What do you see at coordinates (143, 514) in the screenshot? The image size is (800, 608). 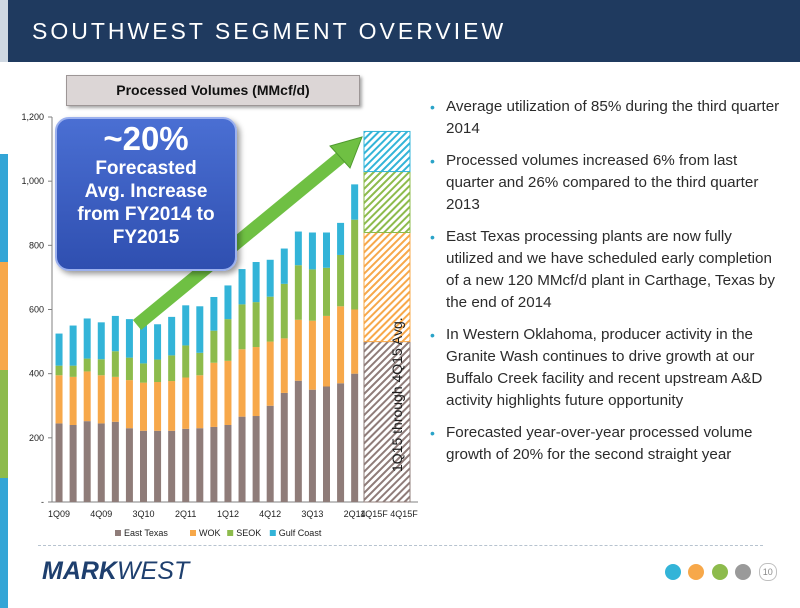 I see `x-tick-label: 3Q10` at bounding box center [143, 514].